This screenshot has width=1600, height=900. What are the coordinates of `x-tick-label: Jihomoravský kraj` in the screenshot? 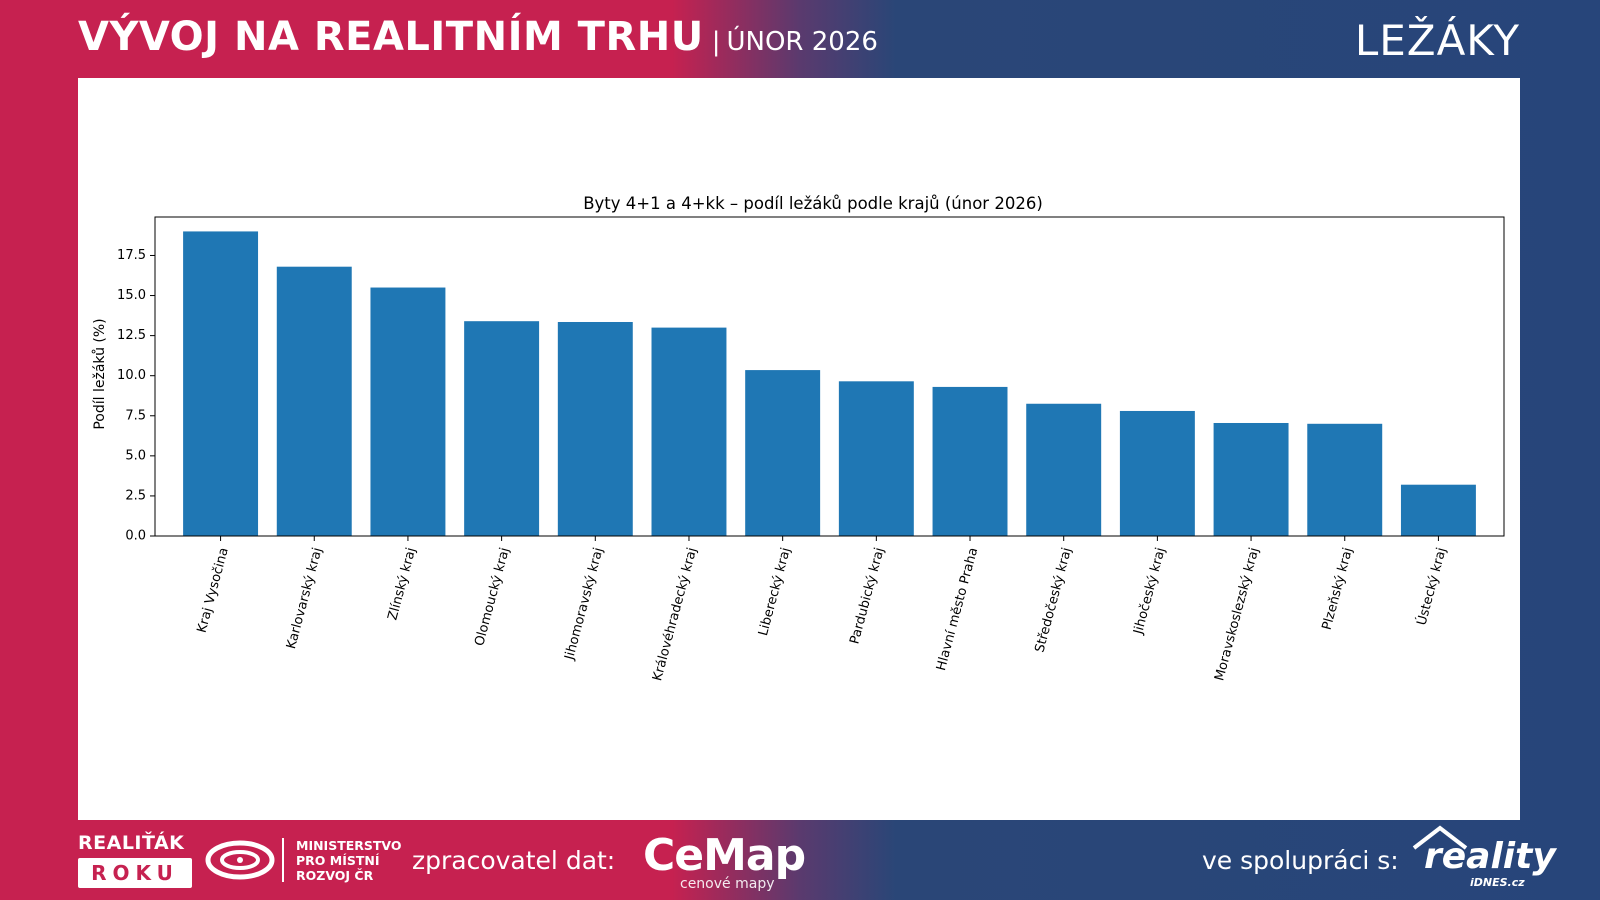 It's located at (584, 604).